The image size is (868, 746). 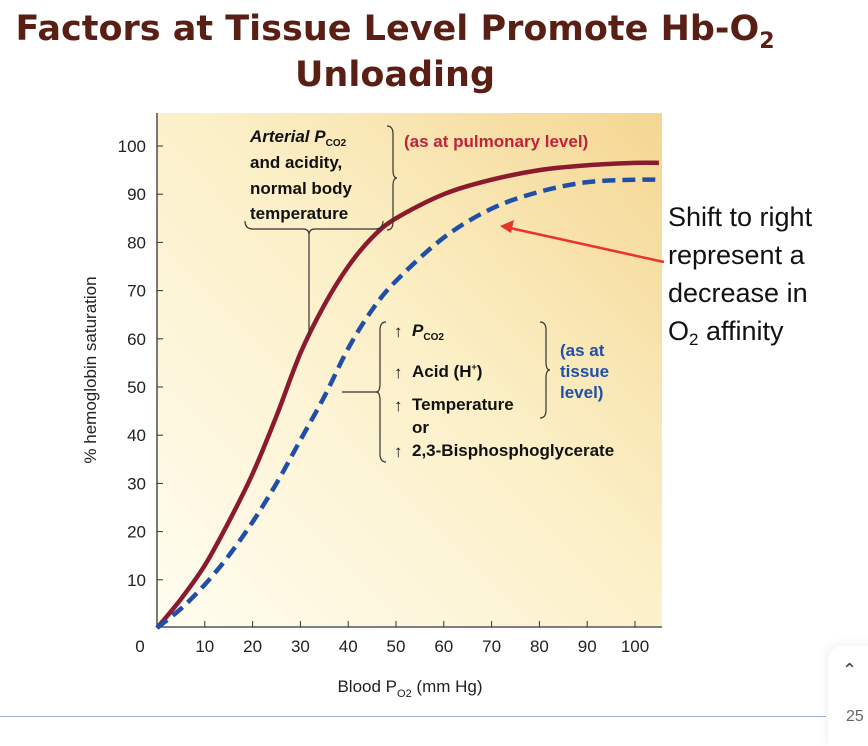 I want to click on x-tick-label: 100, so click(x=635, y=646).